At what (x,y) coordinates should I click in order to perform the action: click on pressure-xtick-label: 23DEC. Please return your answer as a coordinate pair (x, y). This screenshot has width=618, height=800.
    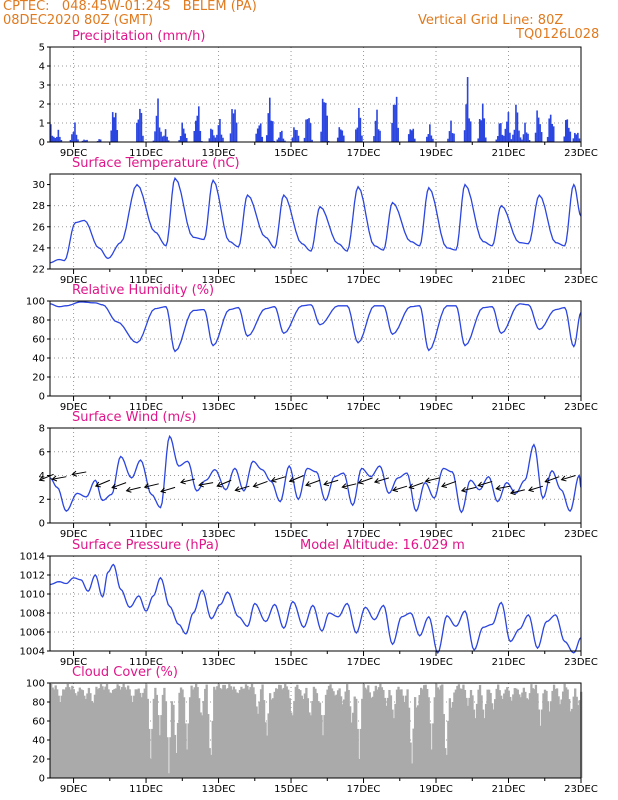
    Looking at the image, I should click on (581, 662).